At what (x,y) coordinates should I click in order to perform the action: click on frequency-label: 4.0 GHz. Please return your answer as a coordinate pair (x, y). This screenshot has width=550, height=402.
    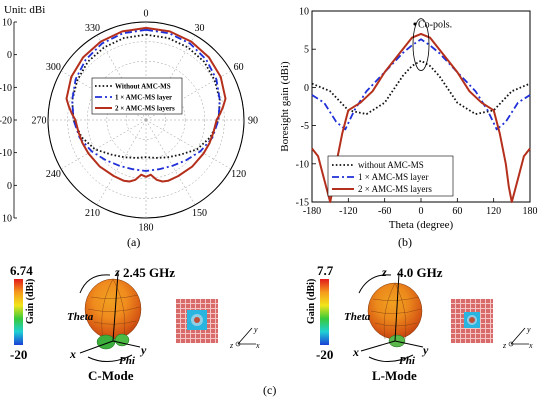
    Looking at the image, I should click on (420, 272).